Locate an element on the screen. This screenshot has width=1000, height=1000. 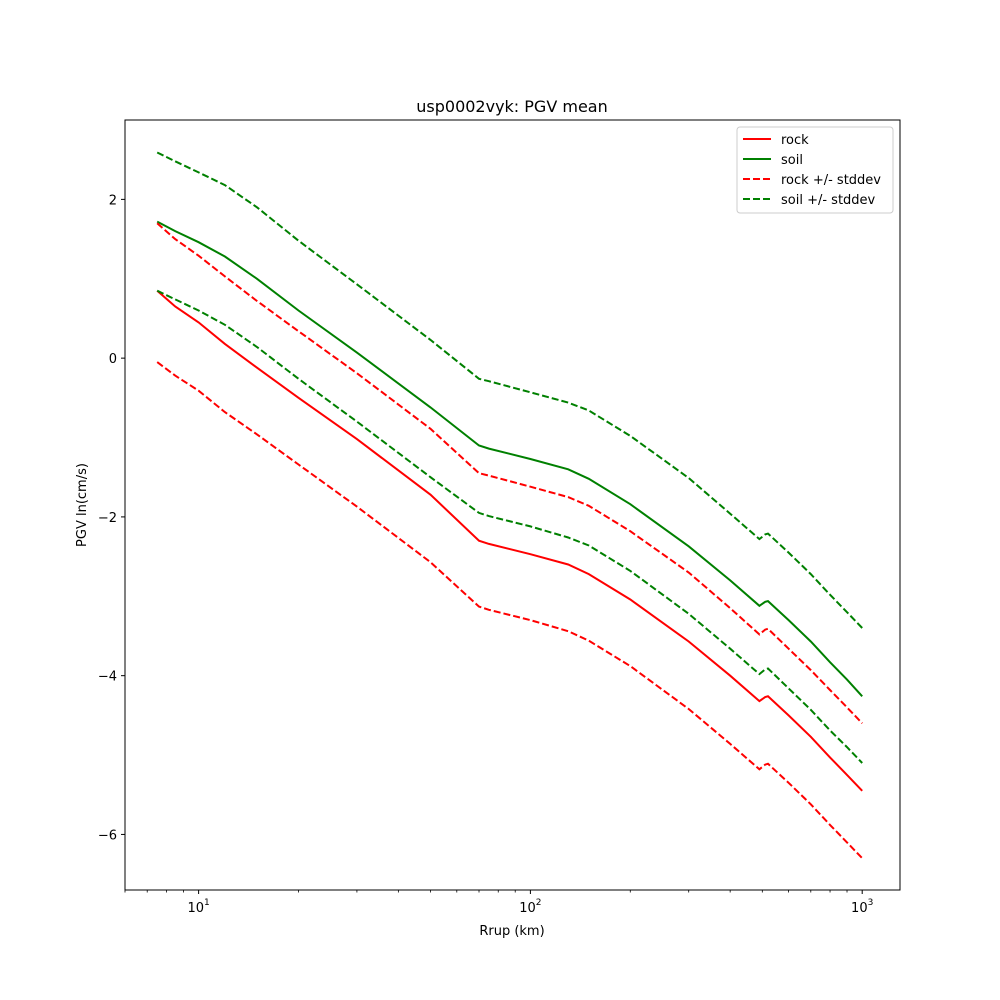
x-axis-ticks: 10¹ 10² 10³ is located at coordinates (498, 903).